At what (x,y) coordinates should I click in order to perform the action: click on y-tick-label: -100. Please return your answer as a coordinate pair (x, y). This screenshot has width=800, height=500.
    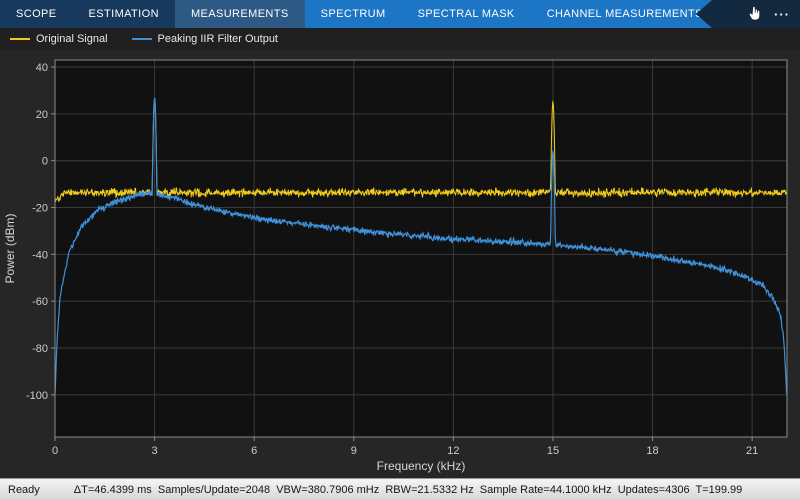
    Looking at the image, I should click on (37, 396).